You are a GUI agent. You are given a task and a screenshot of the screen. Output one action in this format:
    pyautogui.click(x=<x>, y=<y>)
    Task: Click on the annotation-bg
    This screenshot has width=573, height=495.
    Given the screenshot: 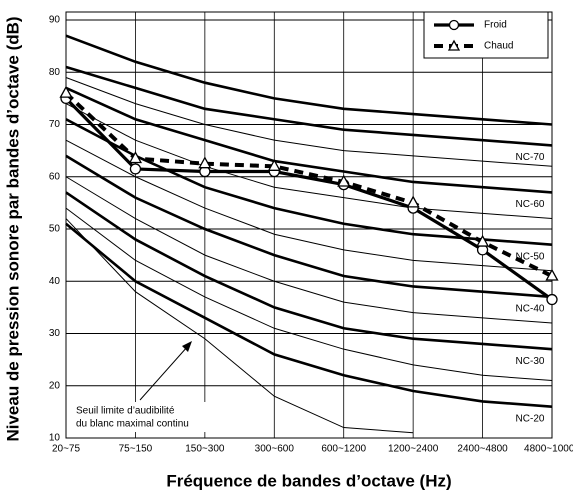 What is the action you would take?
    pyautogui.click(x=142, y=417)
    